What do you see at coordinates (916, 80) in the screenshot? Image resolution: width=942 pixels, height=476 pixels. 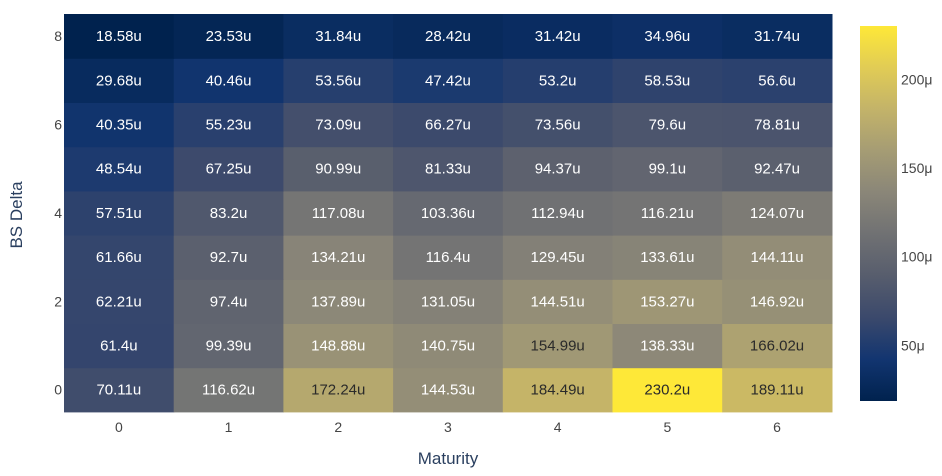 I see `colorbar-tick-label: 200μ` at bounding box center [916, 80].